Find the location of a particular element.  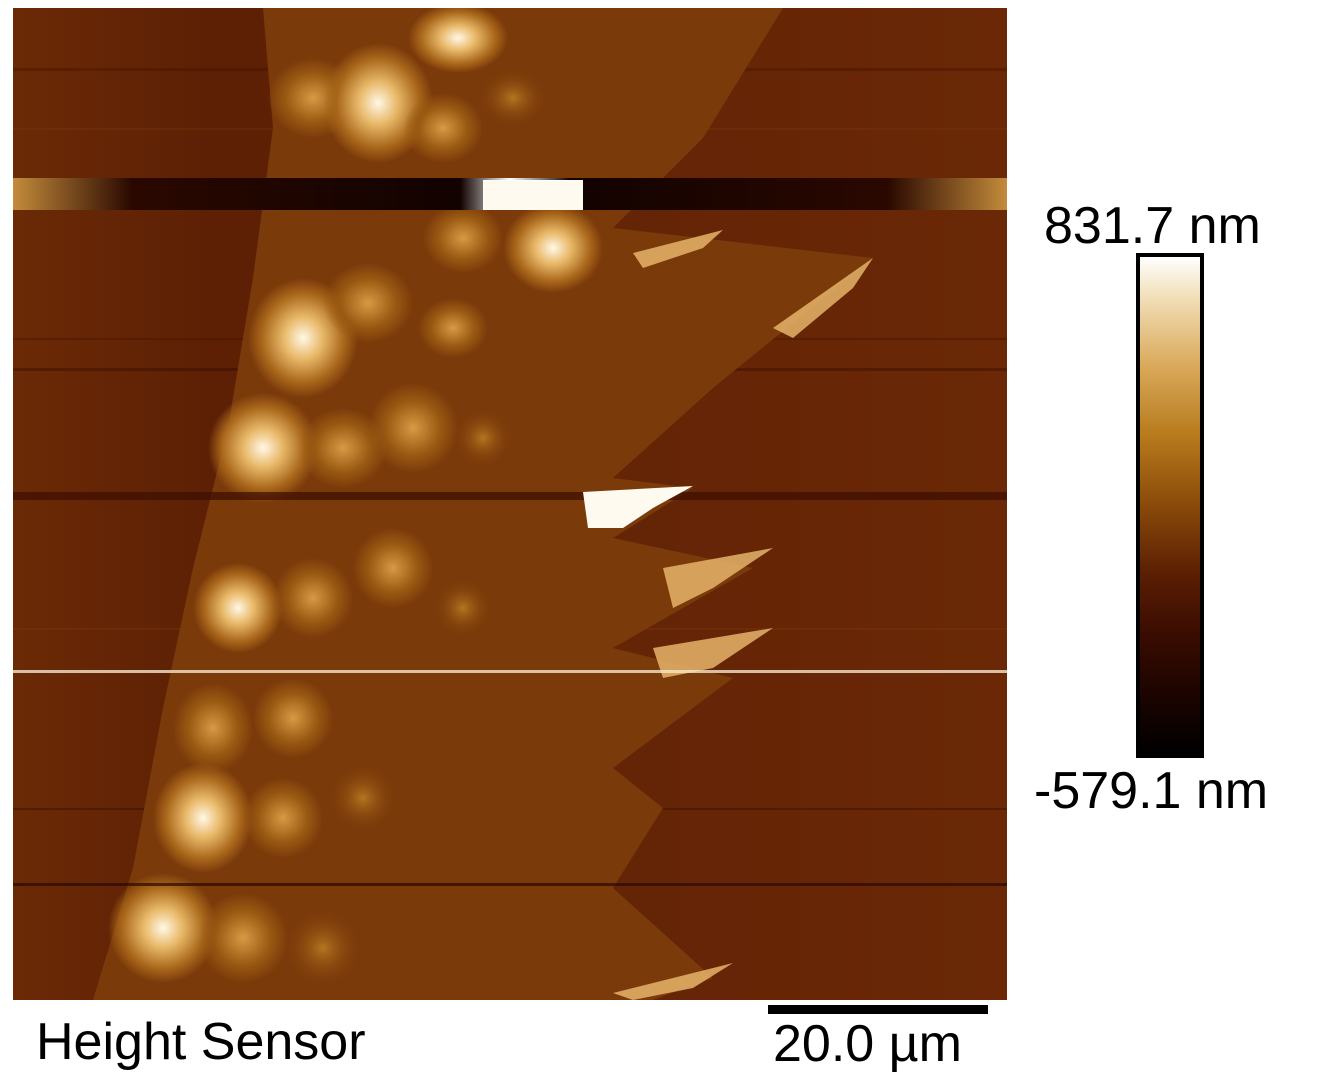

colorbar-max-label: 831.7 nm is located at coordinates (1152, 226).